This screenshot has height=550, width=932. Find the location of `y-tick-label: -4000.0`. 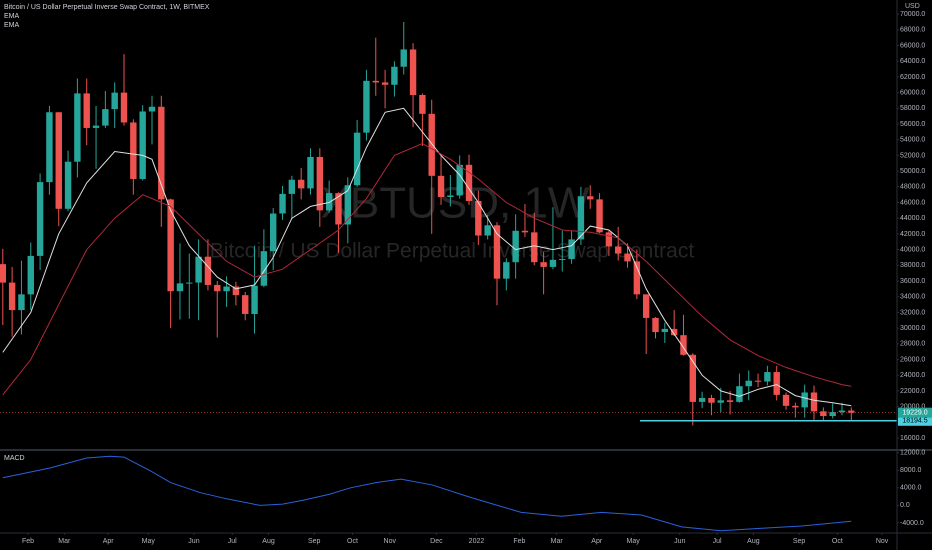

y-tick-label: -4000.0 is located at coordinates (912, 523).